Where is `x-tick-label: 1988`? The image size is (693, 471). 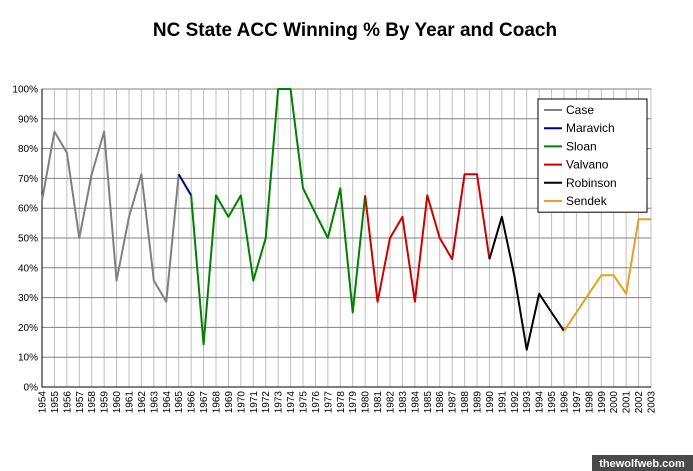 x-tick-label: 1988 is located at coordinates (465, 402).